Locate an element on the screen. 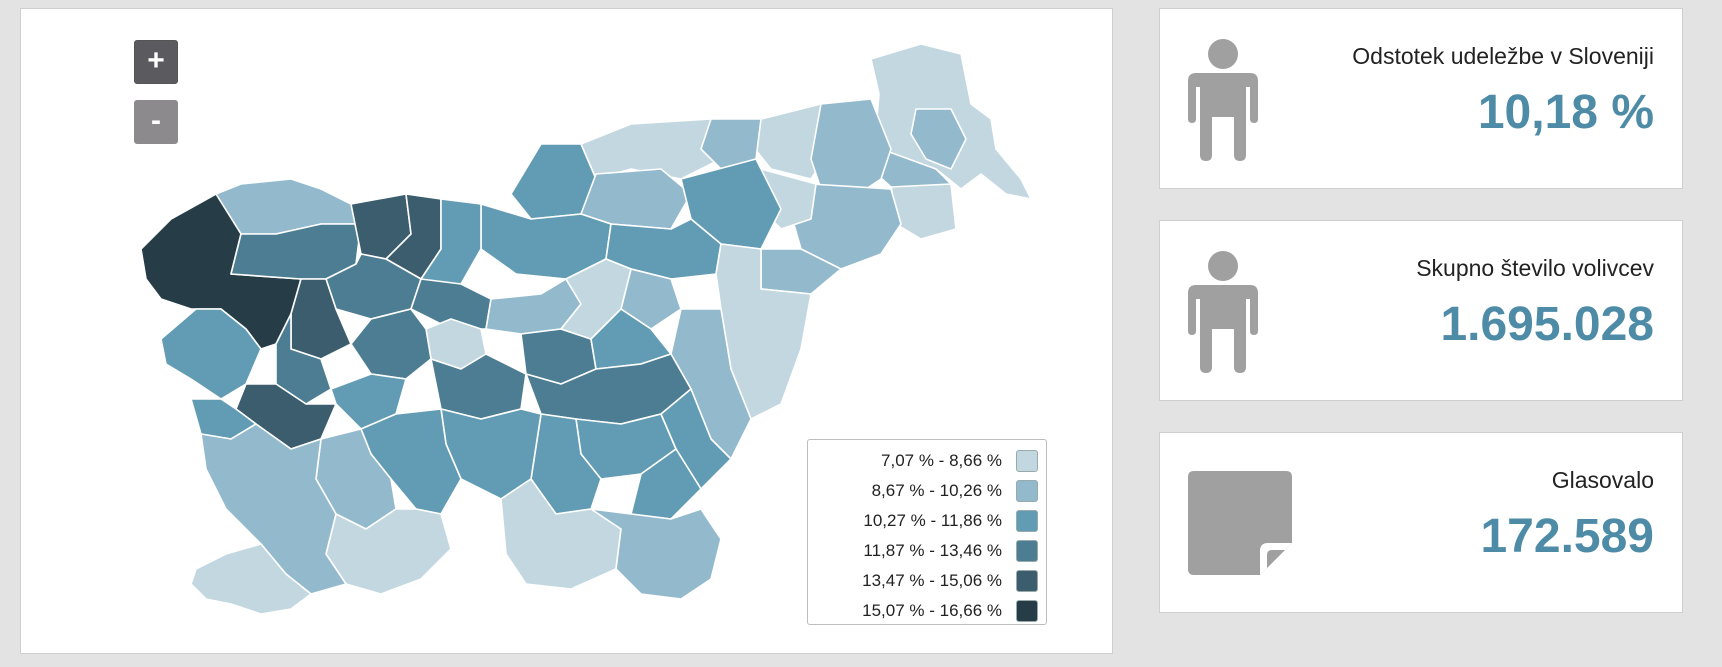 This screenshot has width=1722, height=667. ballot-icon is located at coordinates (1240, 525).